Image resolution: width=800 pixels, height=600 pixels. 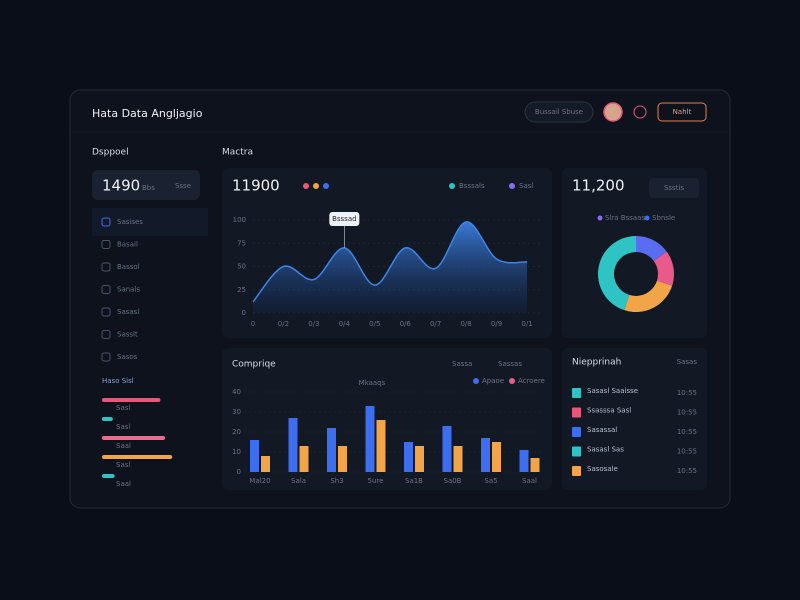 What do you see at coordinates (127, 357) in the screenshot?
I see `menu-item: Sasos` at bounding box center [127, 357].